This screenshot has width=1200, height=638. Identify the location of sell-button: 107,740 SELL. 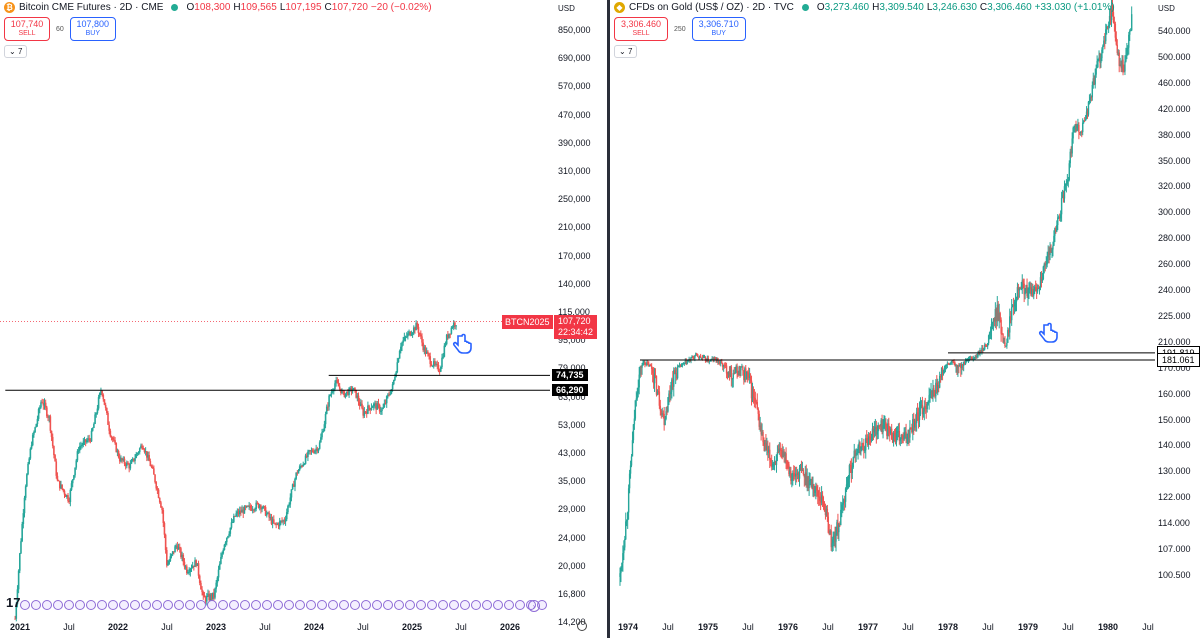
(27, 29).